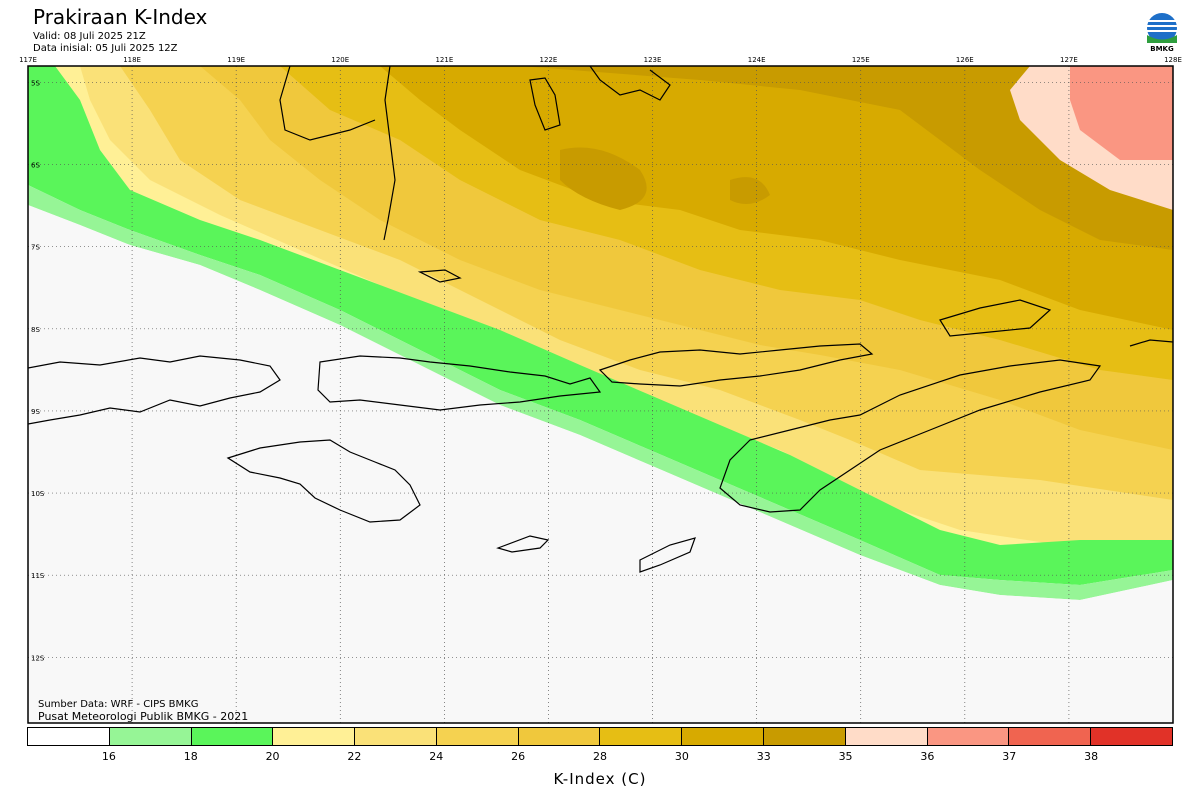 This screenshot has width=1200, height=800. Describe the element at coordinates (763, 756) in the screenshot. I see `legend-tick-label: 33` at that location.